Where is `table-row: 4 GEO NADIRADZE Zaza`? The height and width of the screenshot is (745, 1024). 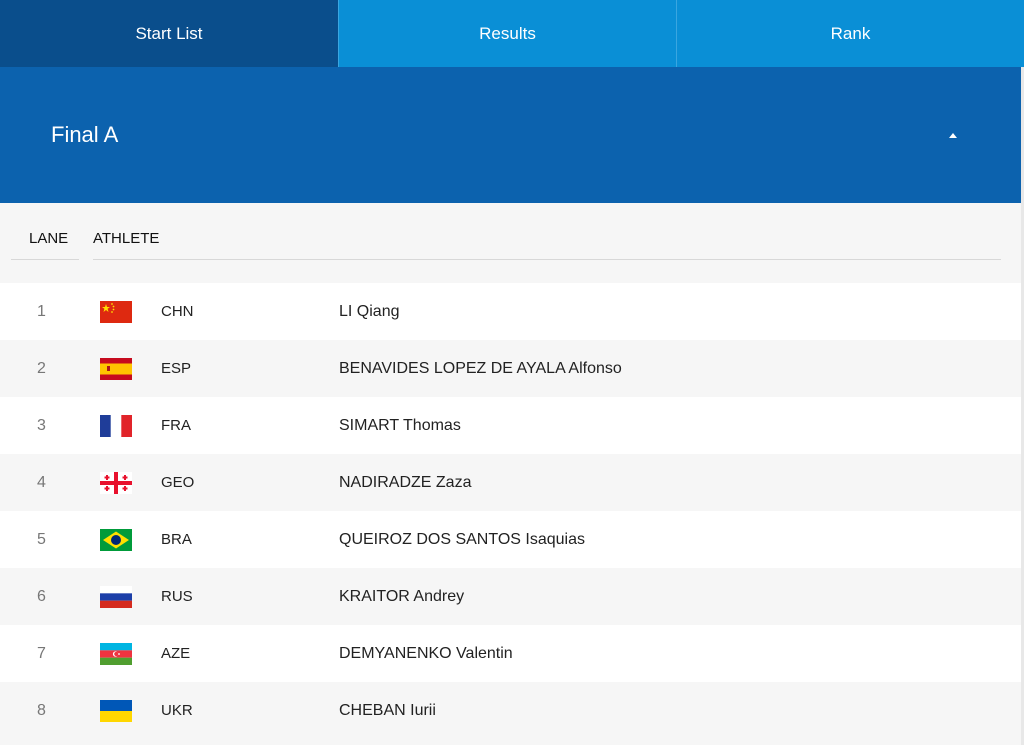
table-row: 4 GEO NADIRADZE Zaza is located at coordinates (510, 482).